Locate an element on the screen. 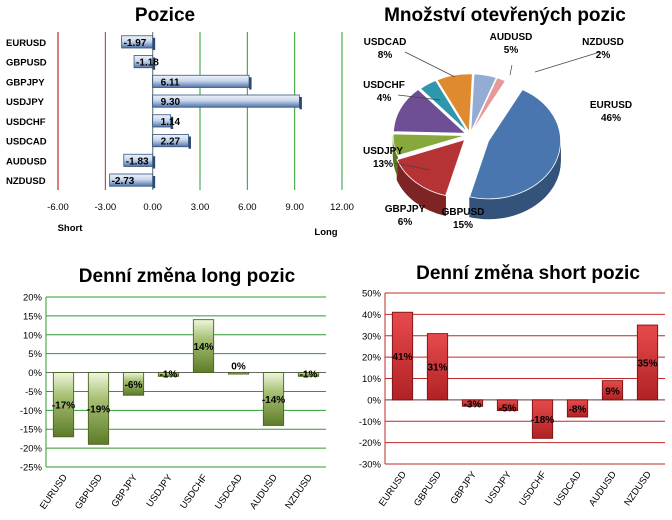  category-label: AUDUSD is located at coordinates (26, 161).